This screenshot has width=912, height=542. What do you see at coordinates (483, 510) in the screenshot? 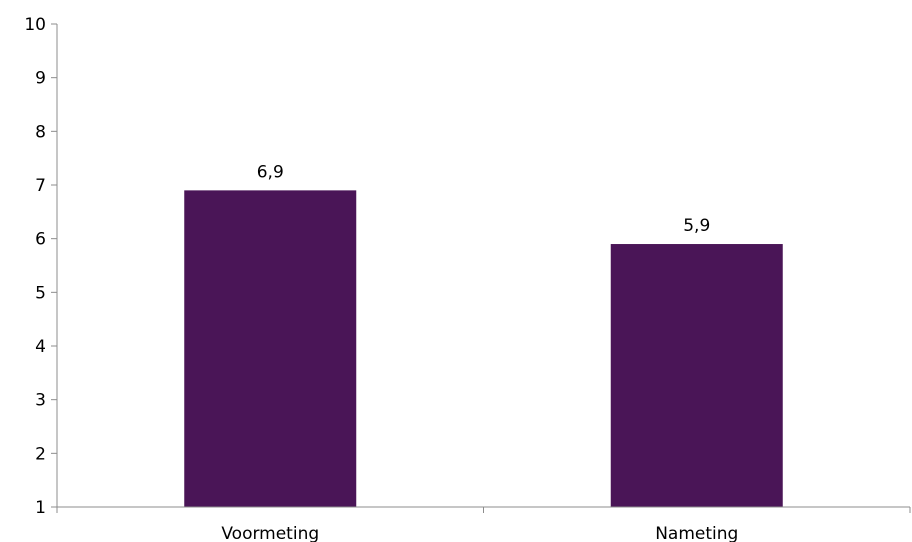
I see `x-axis-ticks` at bounding box center [483, 510].